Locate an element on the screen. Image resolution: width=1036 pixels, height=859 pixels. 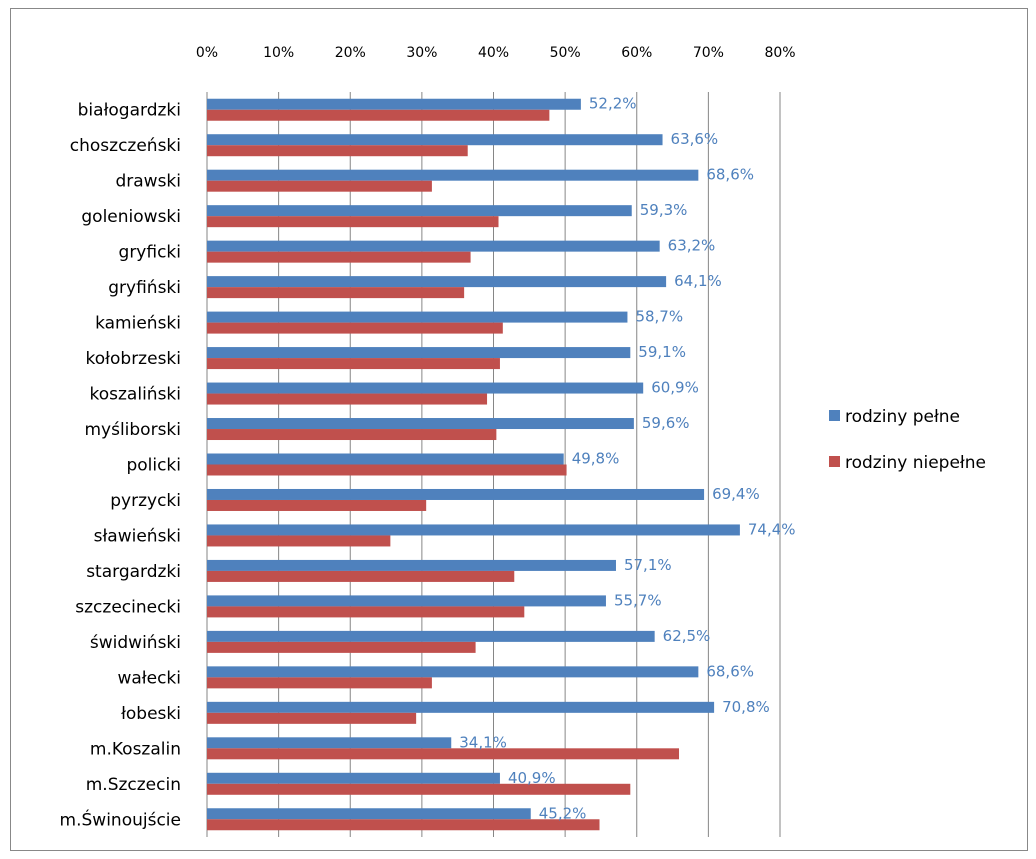
data-label: 59,6% is located at coordinates (666, 423).